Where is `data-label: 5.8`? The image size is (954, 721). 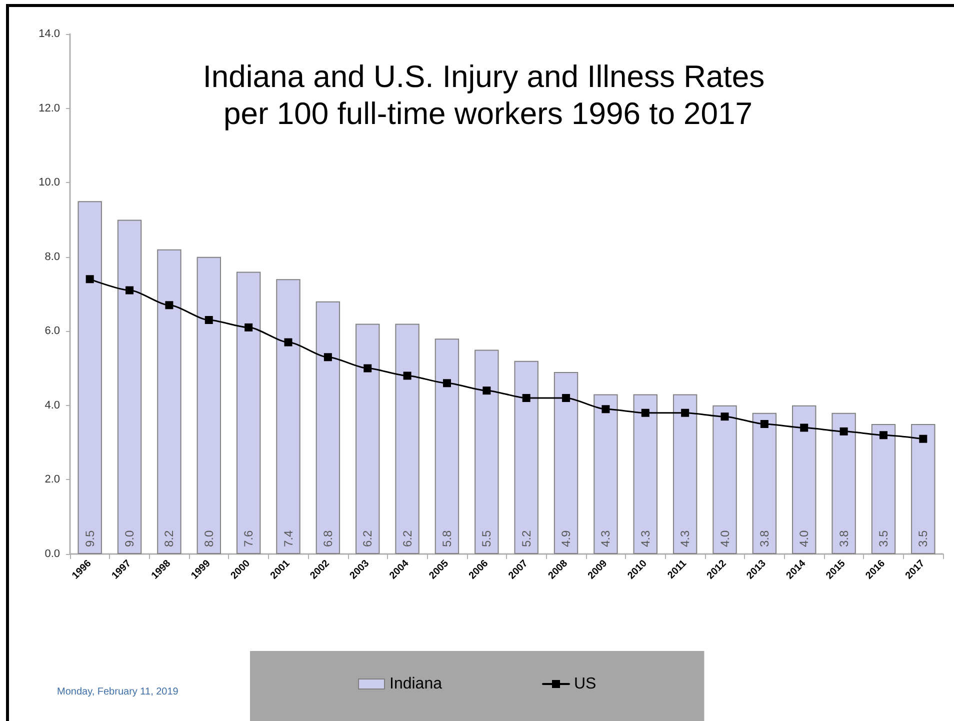 data-label: 5.8 is located at coordinates (447, 538).